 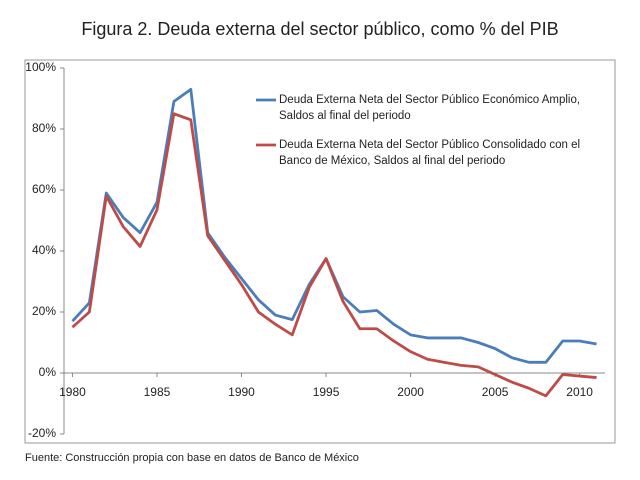 I want to click on y-tick-label: 100%, so click(x=40, y=67).